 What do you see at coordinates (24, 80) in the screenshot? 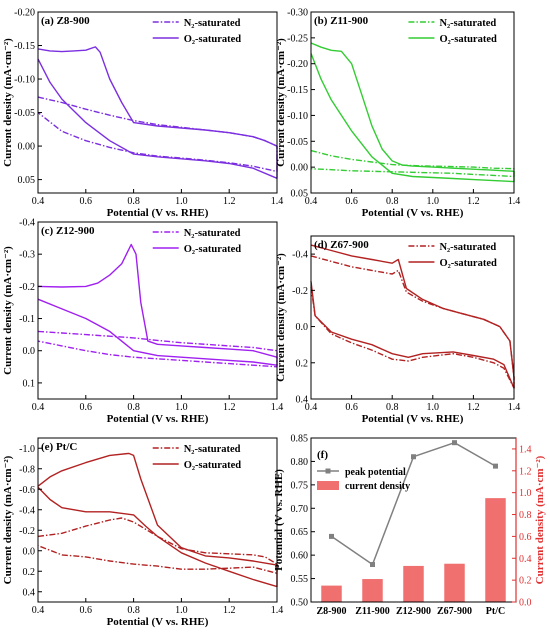
I see `y-tick-label: -0.10` at bounding box center [24, 80].